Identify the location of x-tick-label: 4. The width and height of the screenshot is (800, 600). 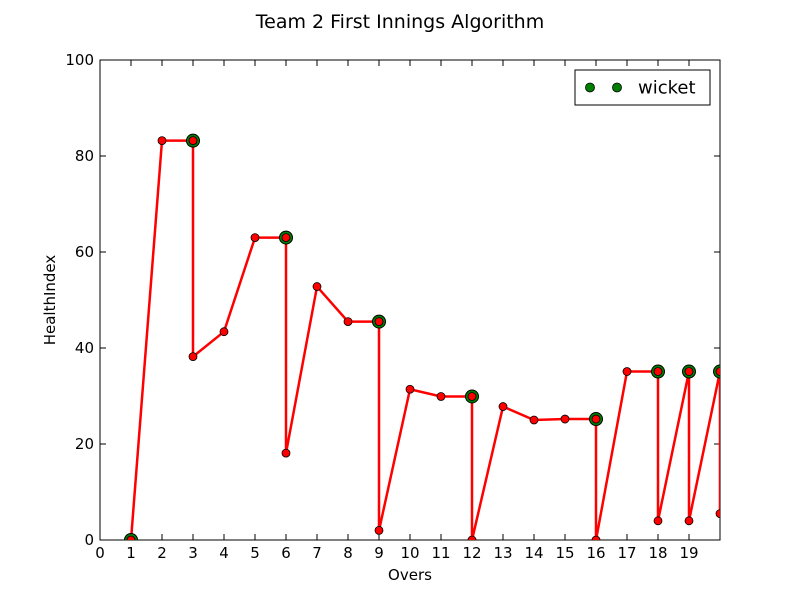
(224, 553).